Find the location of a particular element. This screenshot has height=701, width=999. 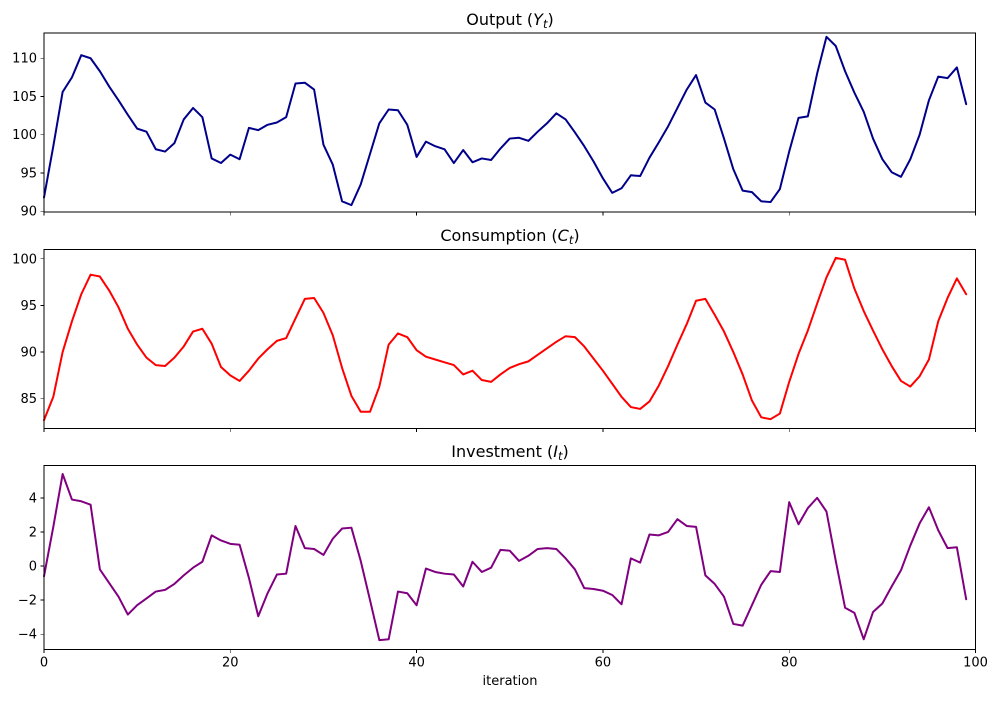

x-axis-label: iteration is located at coordinates (510, 681).